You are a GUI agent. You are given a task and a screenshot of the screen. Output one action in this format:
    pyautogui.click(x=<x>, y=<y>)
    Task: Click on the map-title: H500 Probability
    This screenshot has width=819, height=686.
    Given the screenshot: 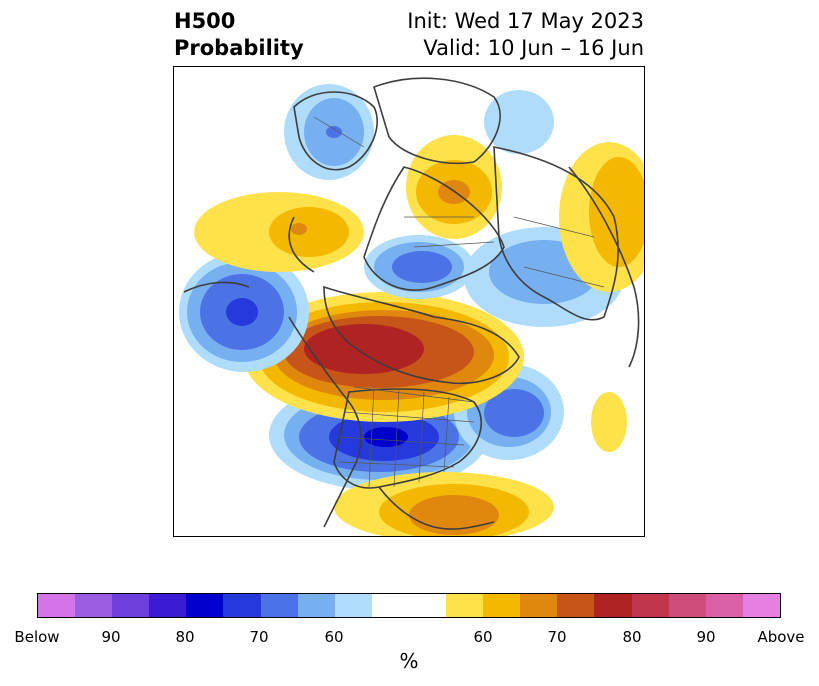 What is the action you would take?
    pyautogui.click(x=239, y=35)
    